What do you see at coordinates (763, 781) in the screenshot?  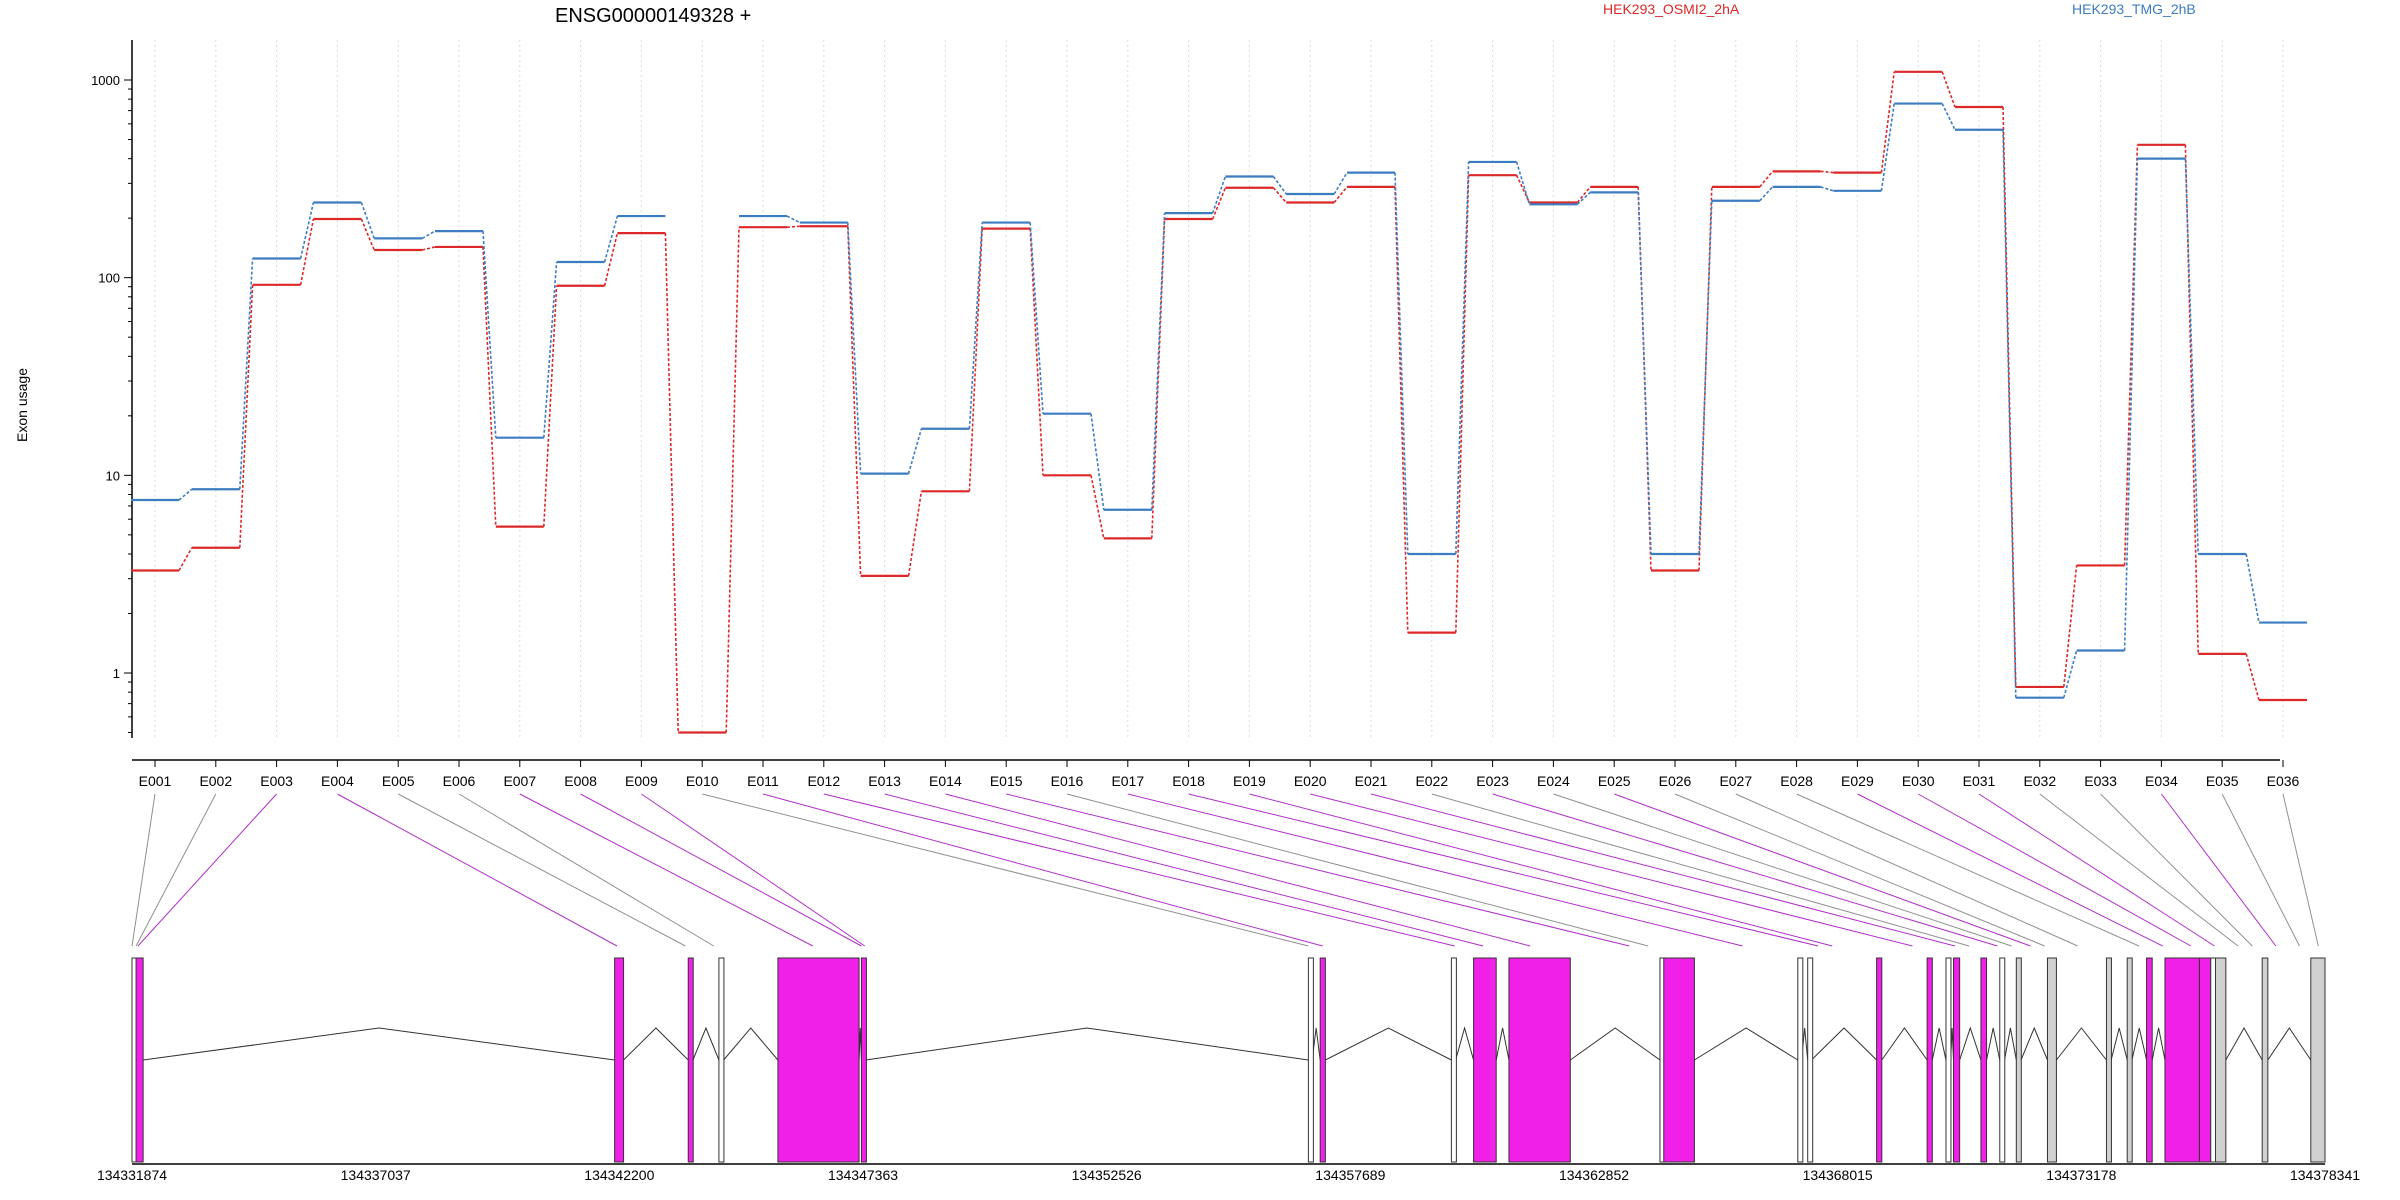 I see `exon-label: E011` at bounding box center [763, 781].